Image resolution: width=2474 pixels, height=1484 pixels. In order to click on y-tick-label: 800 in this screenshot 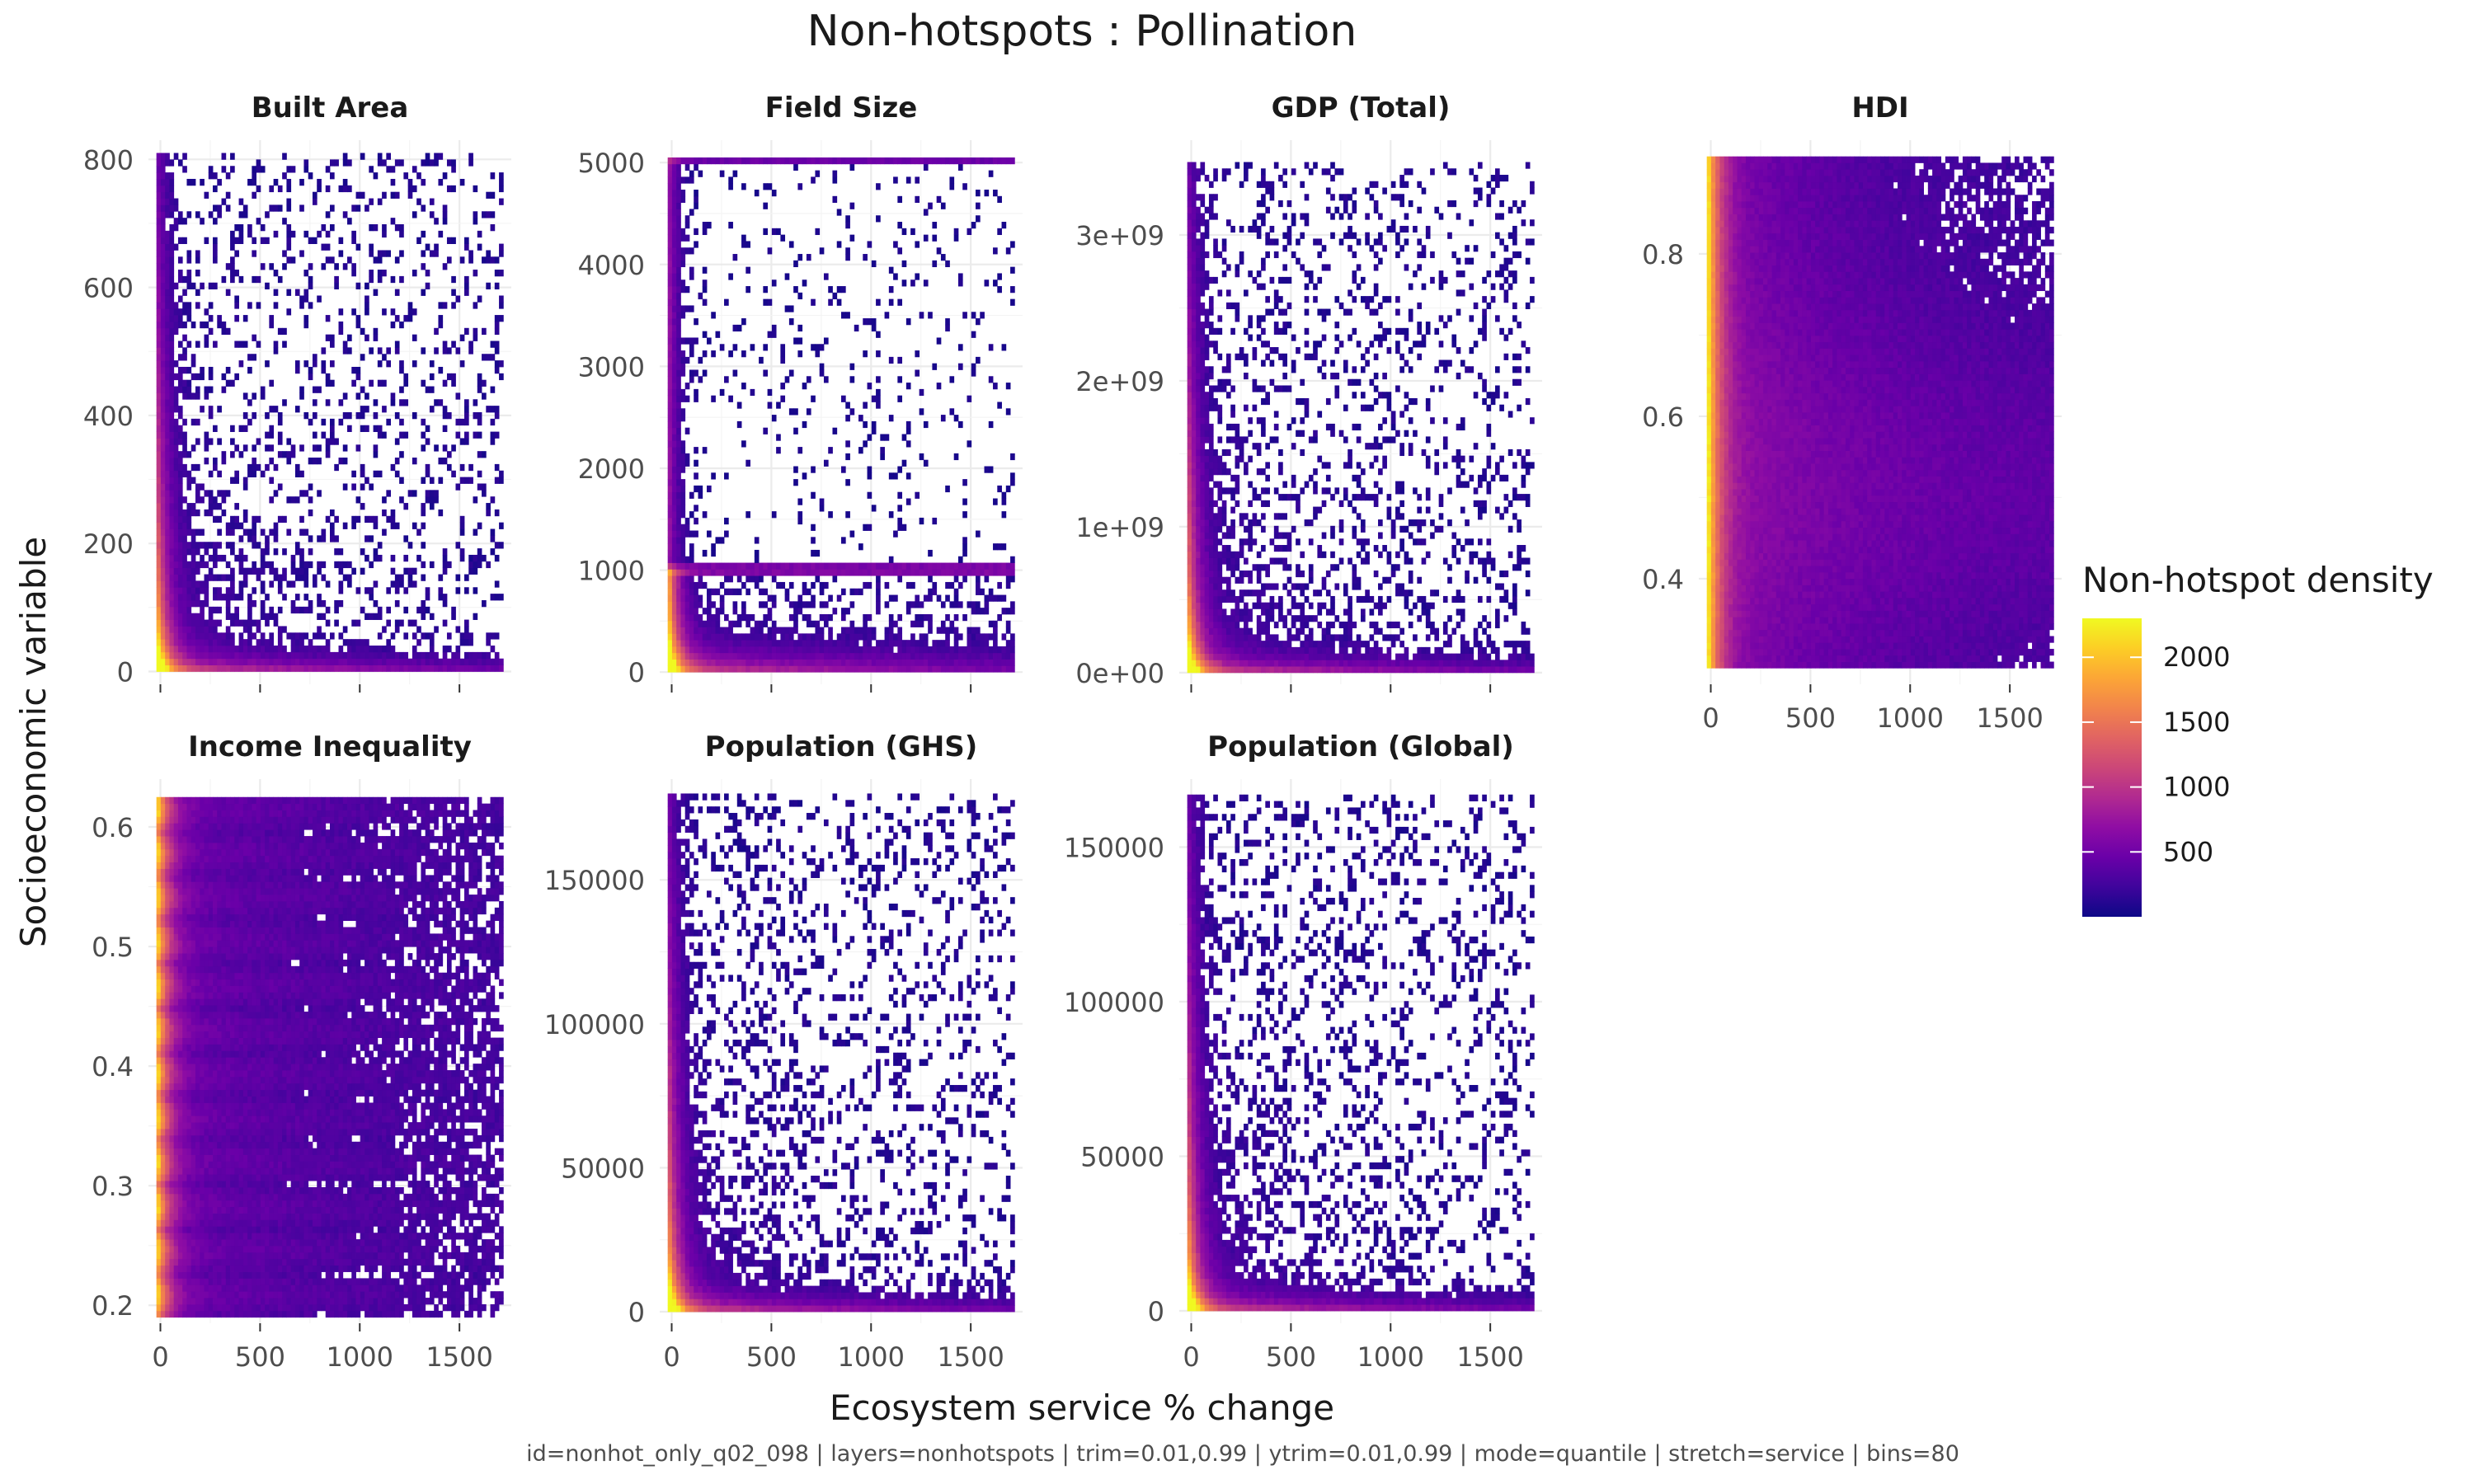, I will do `click(108, 160)`.